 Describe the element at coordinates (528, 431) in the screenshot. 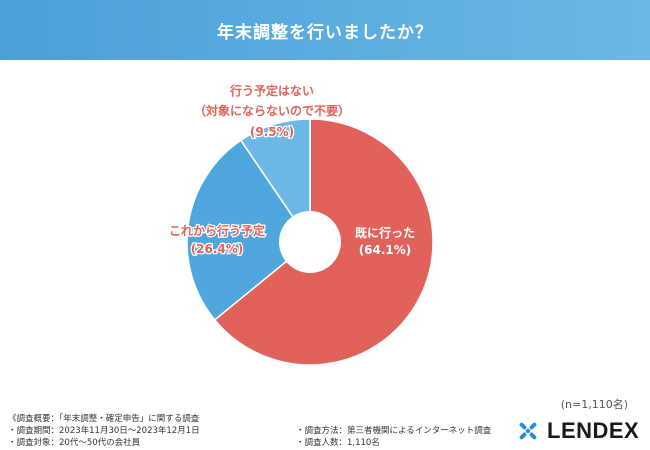

I see `lendex-logo-icon` at that location.